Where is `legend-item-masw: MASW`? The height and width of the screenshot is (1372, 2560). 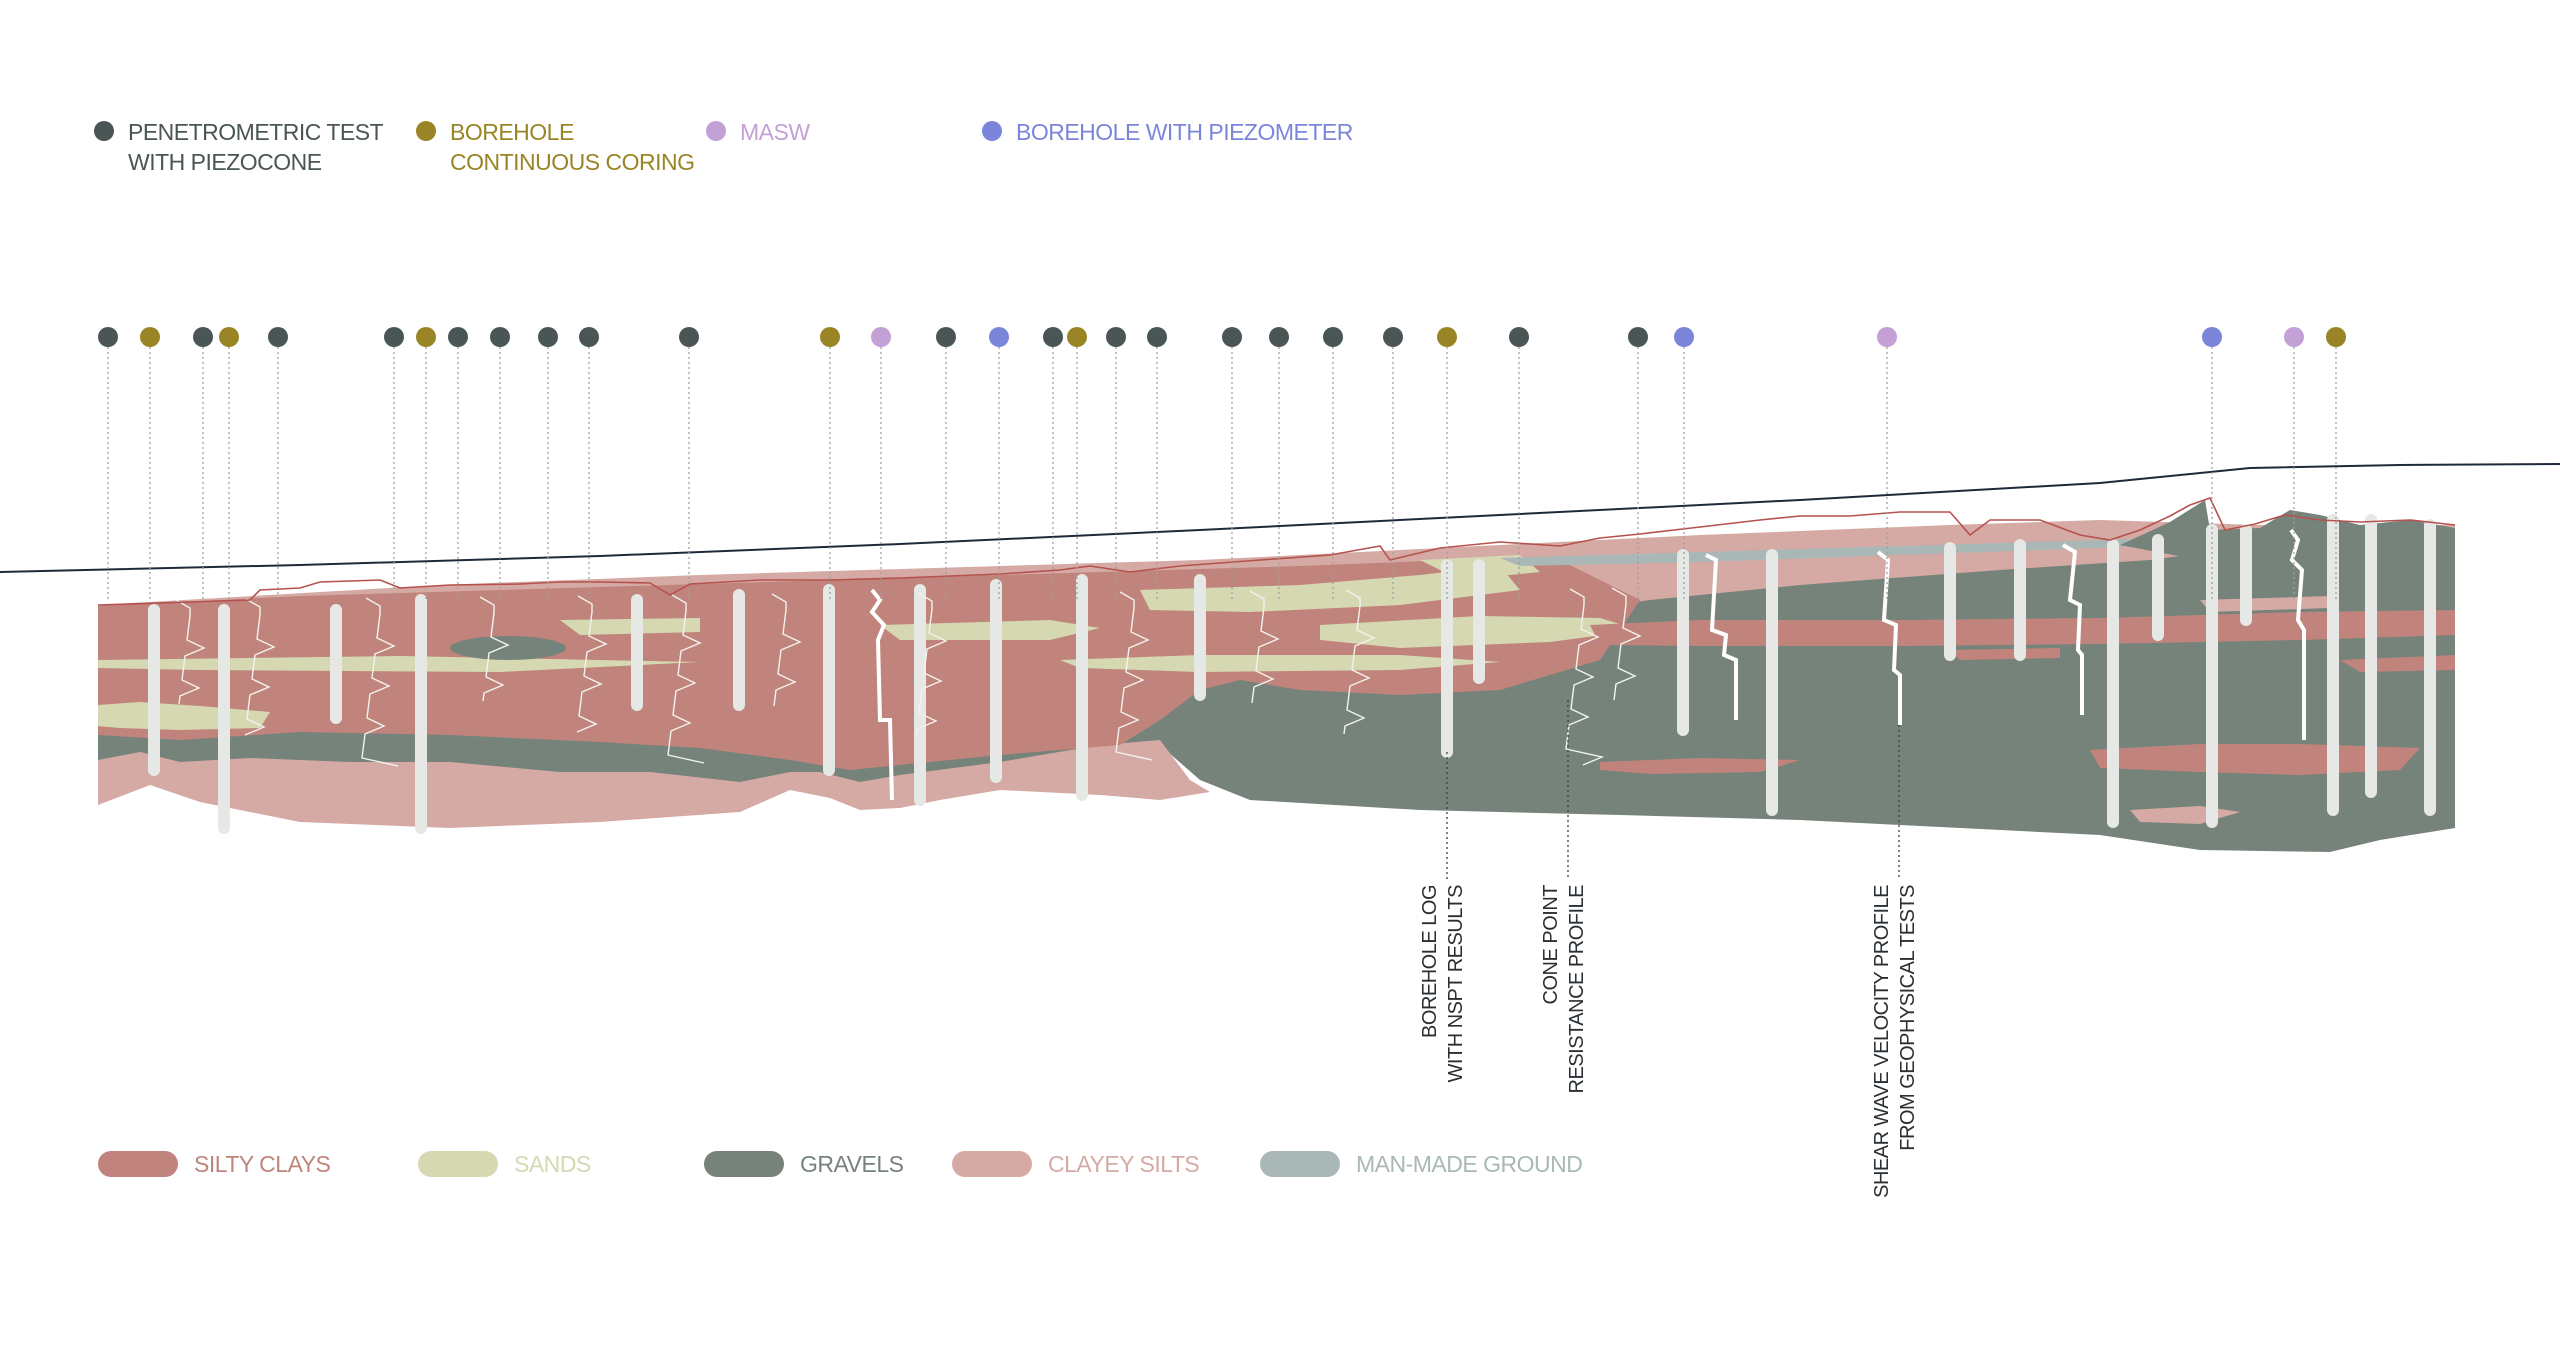
legend-item-masw: MASW is located at coordinates (758, 132).